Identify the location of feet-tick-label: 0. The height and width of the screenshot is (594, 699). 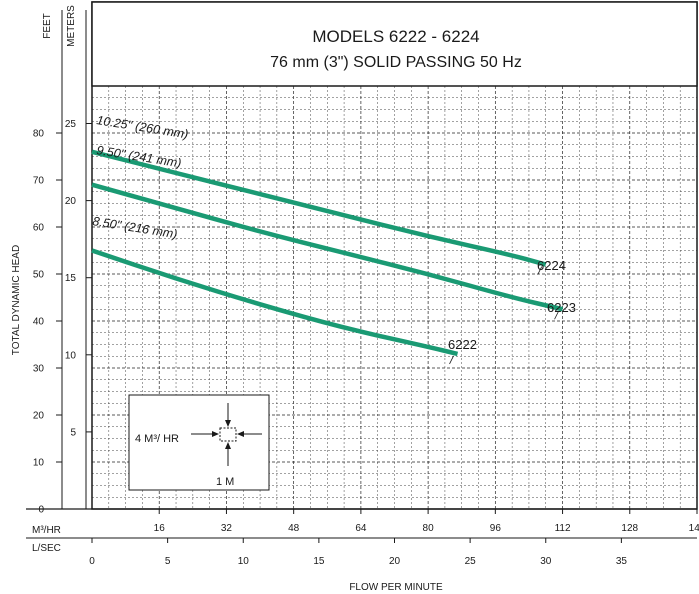
(41, 510).